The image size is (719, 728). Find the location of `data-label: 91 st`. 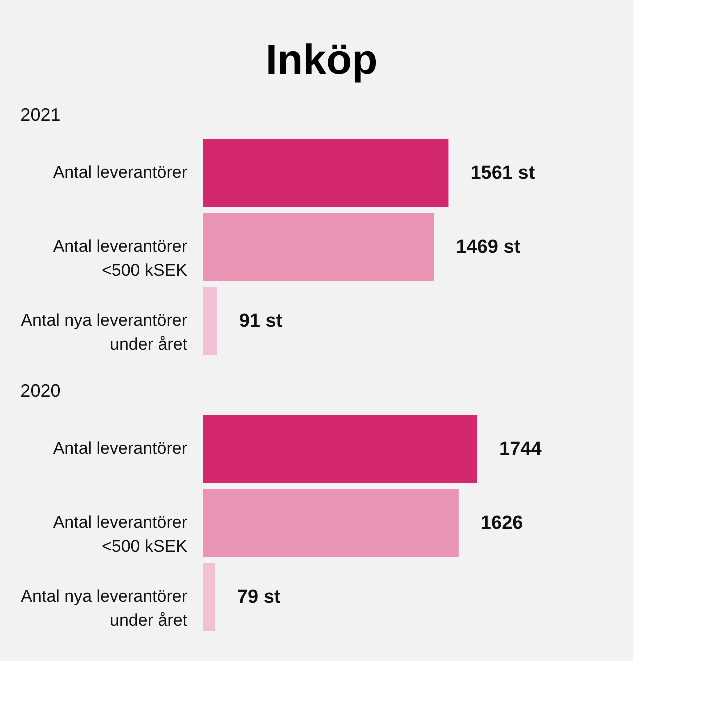

data-label: 91 st is located at coordinates (261, 321).